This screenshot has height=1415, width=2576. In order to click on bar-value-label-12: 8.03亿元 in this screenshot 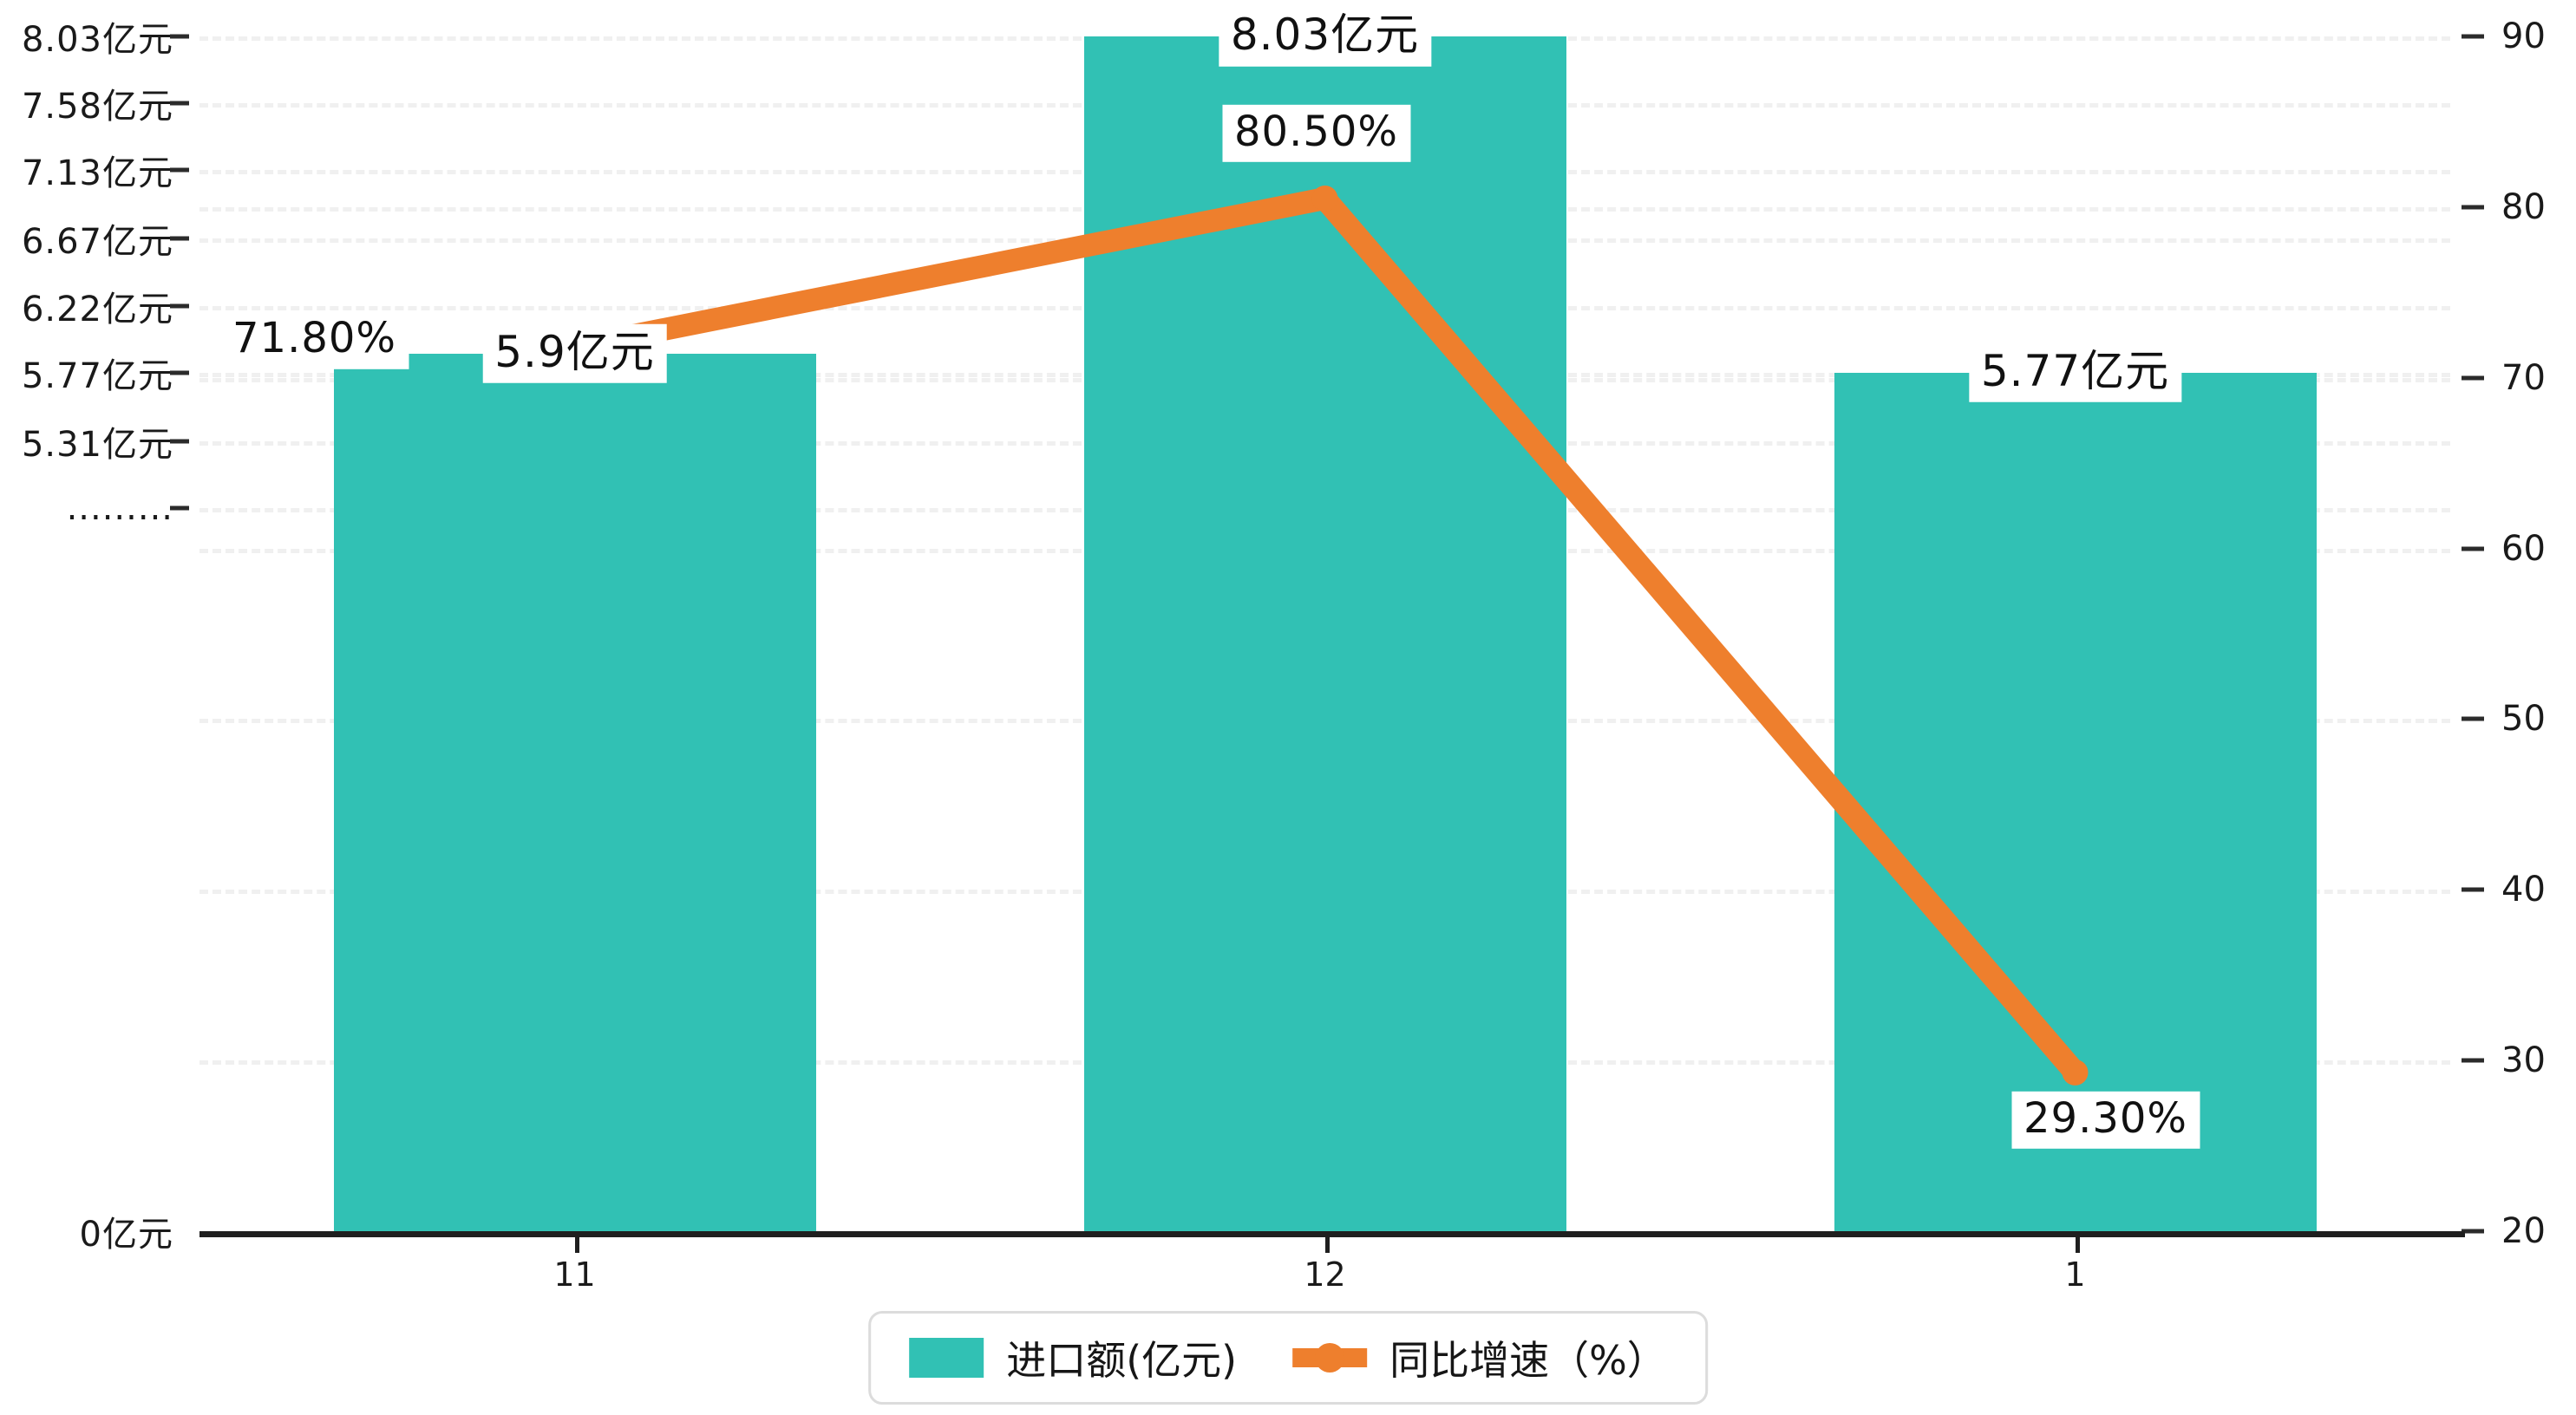, I will do `click(1325, 36)`.